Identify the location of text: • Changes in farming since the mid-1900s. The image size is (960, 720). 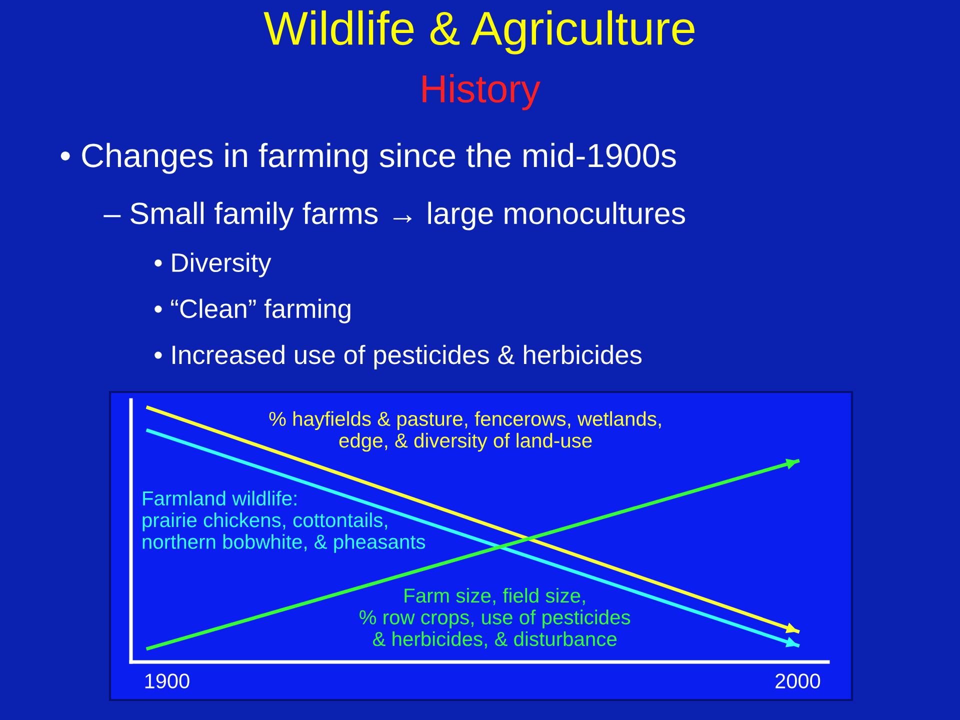
(368, 158).